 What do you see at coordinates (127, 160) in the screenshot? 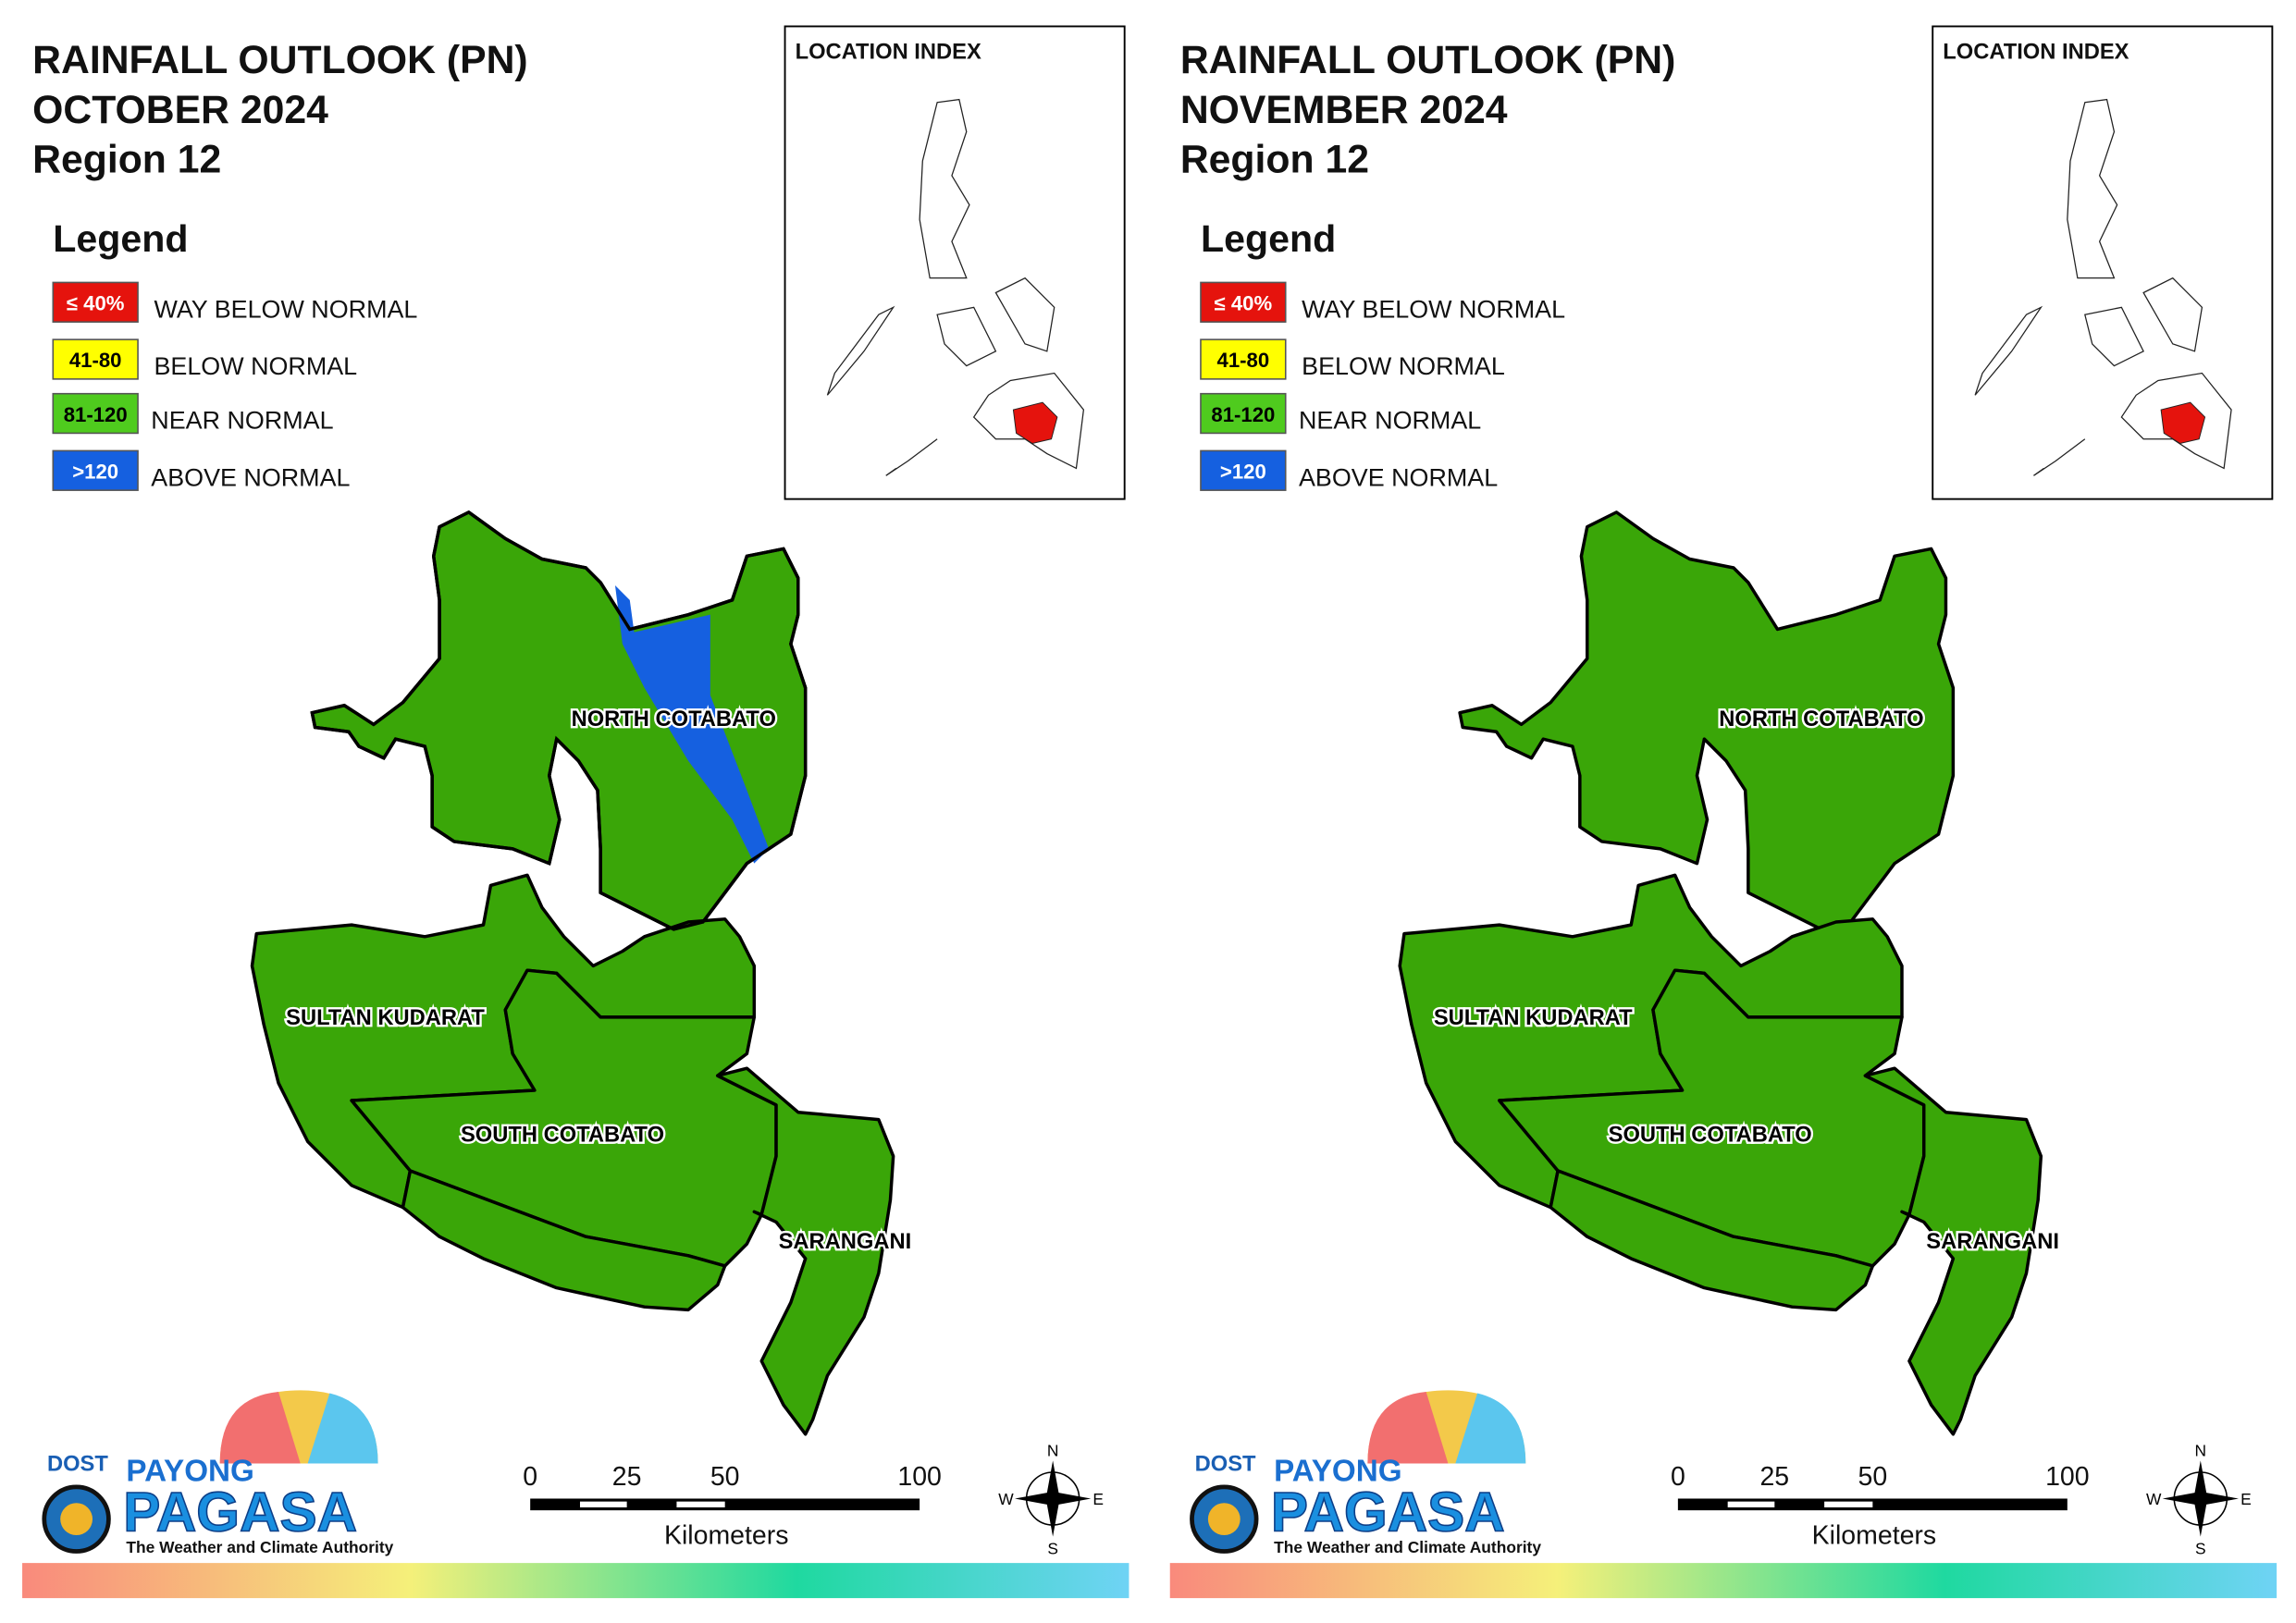
I see `title-line: Region 12` at bounding box center [127, 160].